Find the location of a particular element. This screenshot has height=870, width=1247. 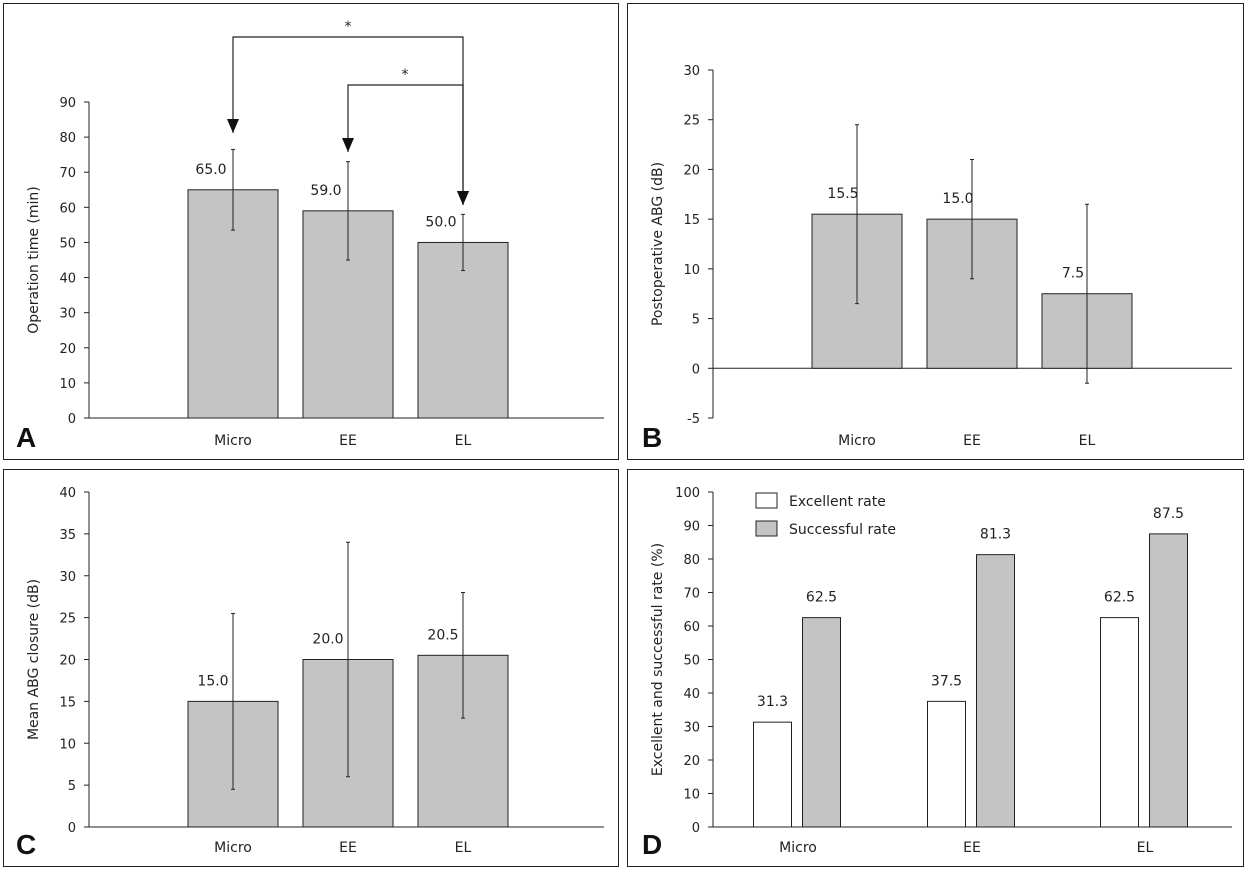

data-label: 87.5 is located at coordinates (1168, 514).